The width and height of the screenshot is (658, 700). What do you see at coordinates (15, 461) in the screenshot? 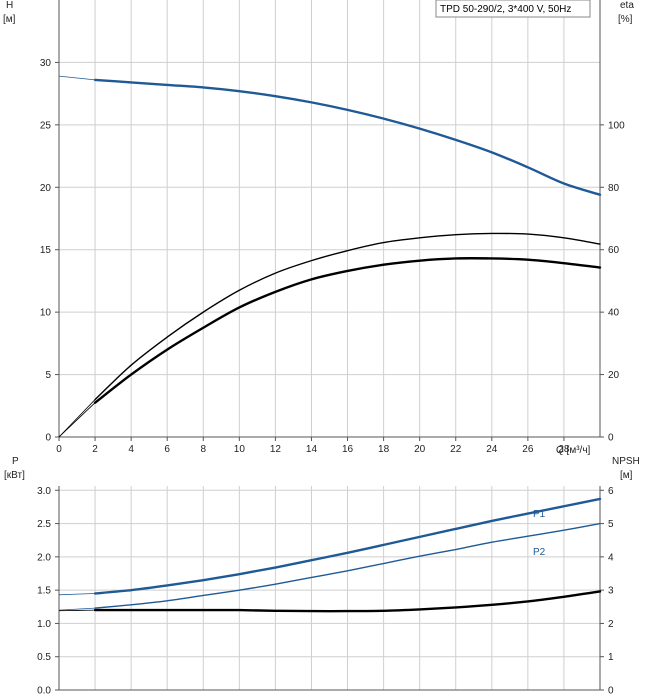
I see `y-left-axis-label: P` at bounding box center [15, 461].